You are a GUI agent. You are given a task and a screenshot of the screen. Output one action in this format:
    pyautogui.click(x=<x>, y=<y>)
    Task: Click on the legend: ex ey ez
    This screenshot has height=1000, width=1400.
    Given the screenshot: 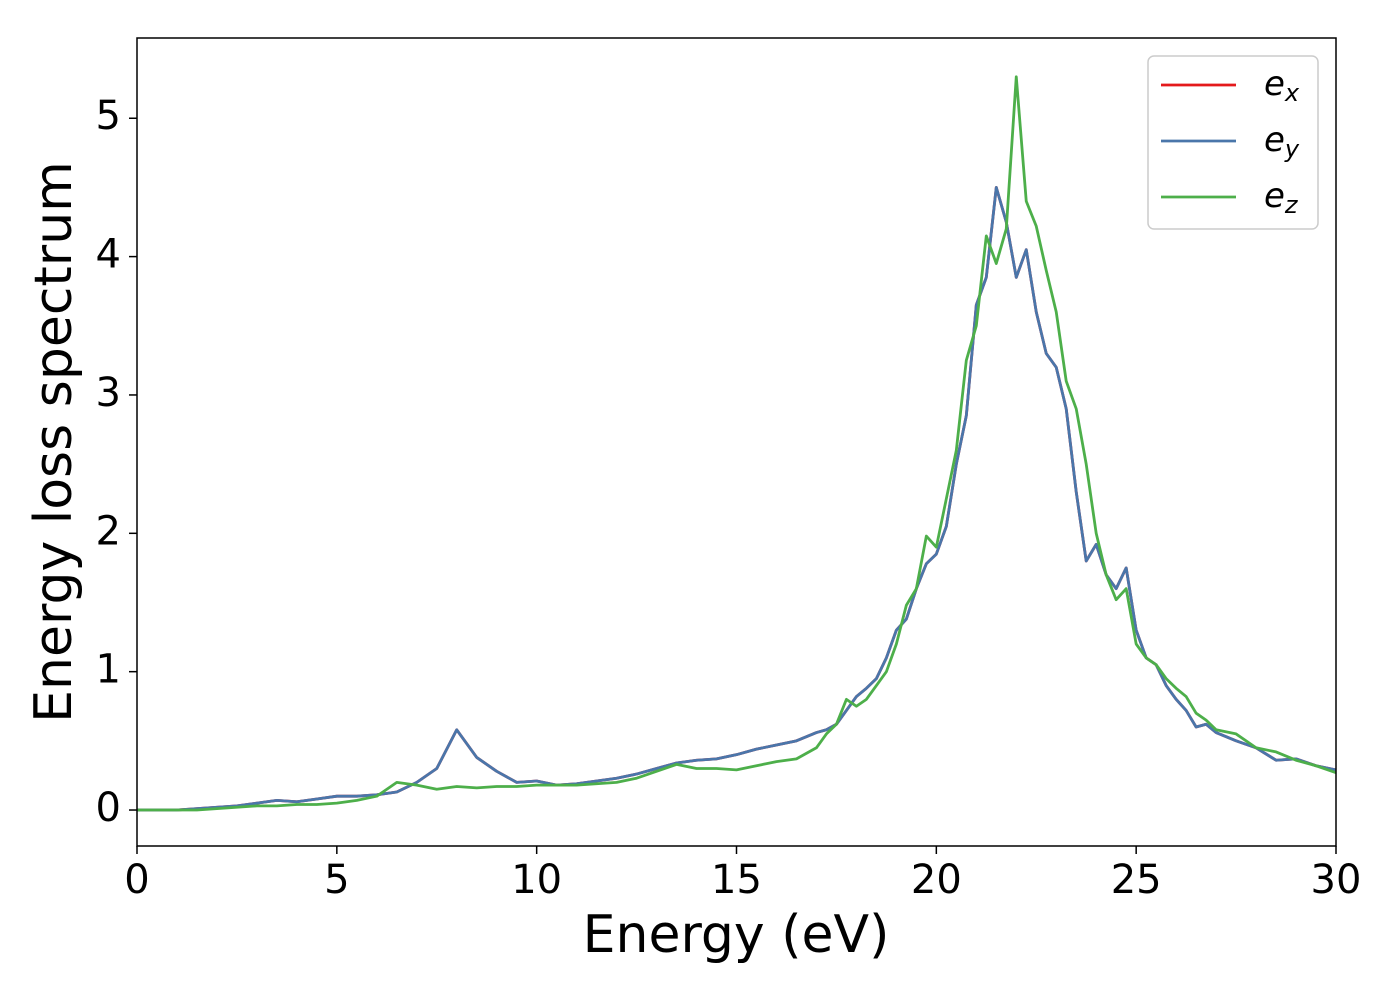 What is the action you would take?
    pyautogui.click(x=1233, y=142)
    